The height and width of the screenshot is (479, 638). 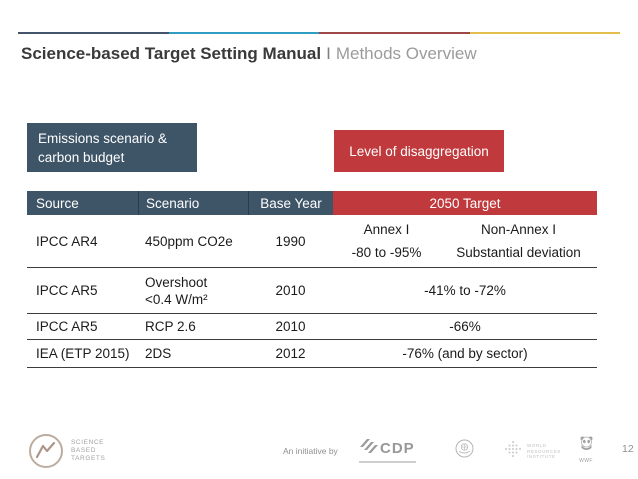 I want to click on header-source: Source, so click(x=82, y=203).